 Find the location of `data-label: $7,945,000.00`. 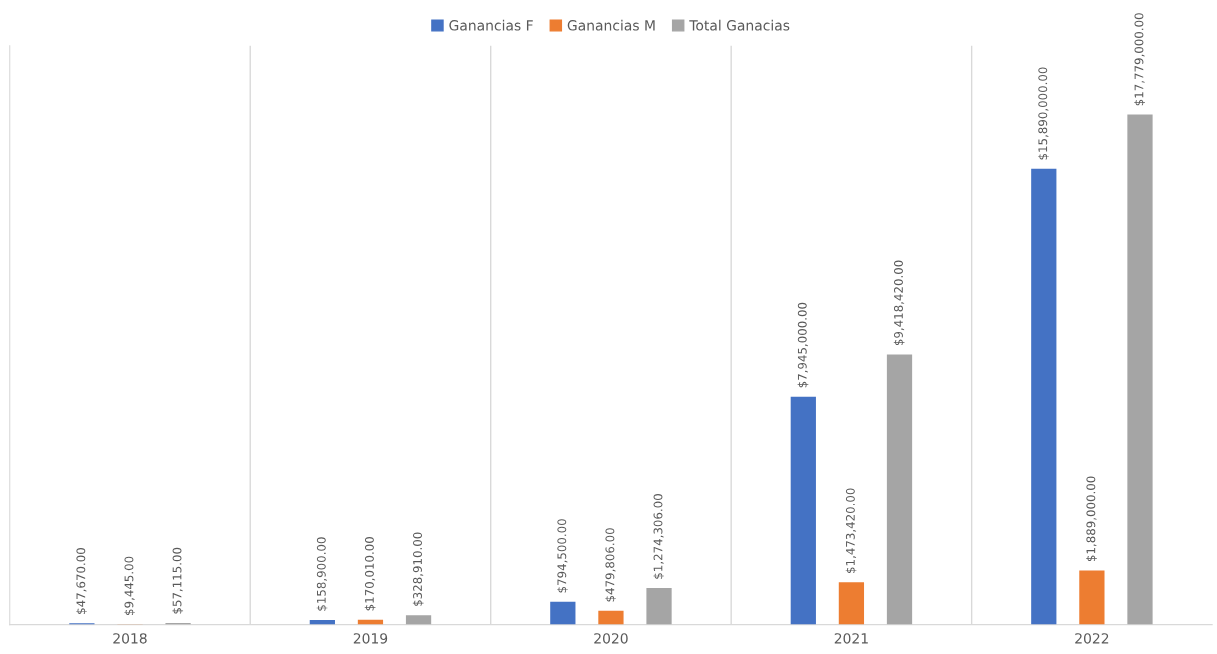

data-label: $7,945,000.00 is located at coordinates (803, 345).